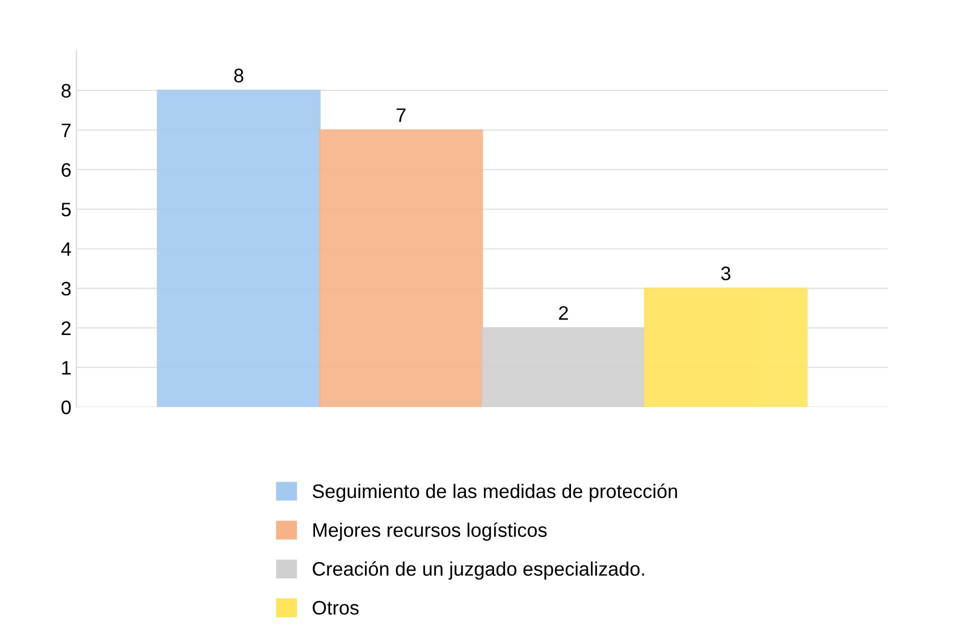  I want to click on data-label: 7, so click(401, 115).